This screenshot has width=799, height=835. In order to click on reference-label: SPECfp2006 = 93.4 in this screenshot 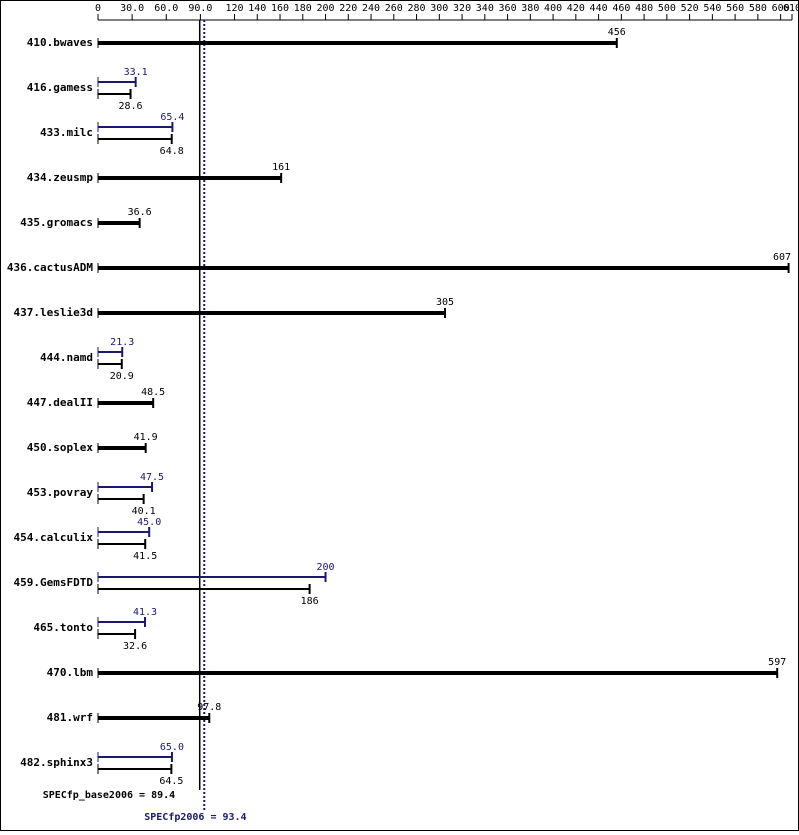, I will do `click(195, 817)`.